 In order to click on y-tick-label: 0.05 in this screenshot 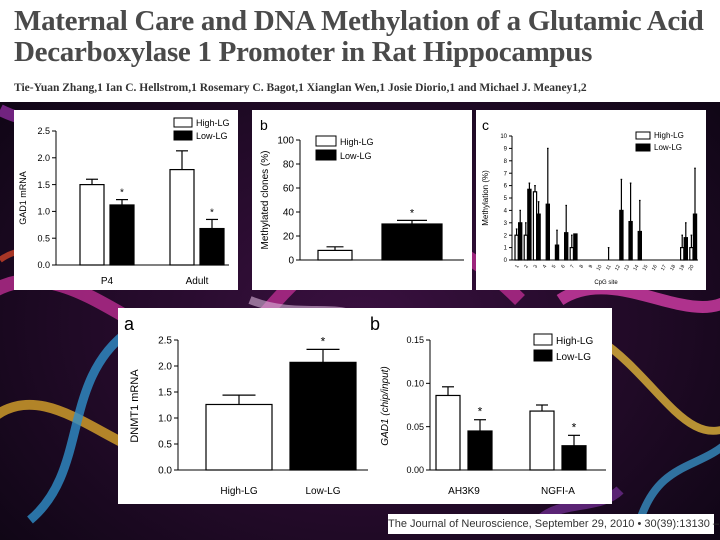, I will do `click(415, 427)`.